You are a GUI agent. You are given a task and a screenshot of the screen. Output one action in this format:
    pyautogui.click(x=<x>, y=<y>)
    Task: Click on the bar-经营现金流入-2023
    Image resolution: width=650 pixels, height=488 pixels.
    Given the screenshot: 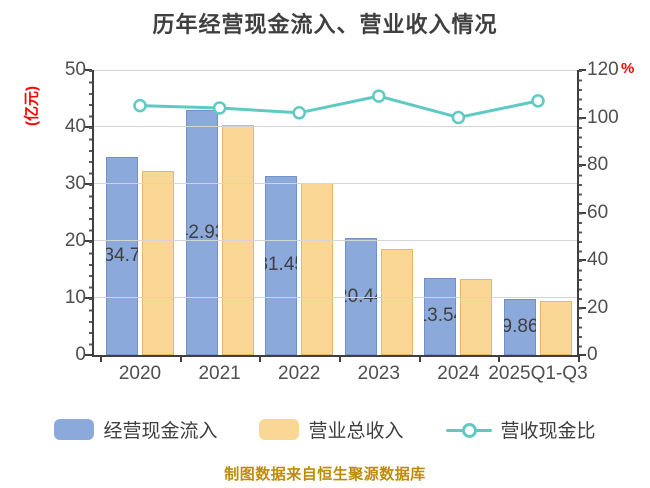 What is the action you would take?
    pyautogui.click(x=360, y=296)
    